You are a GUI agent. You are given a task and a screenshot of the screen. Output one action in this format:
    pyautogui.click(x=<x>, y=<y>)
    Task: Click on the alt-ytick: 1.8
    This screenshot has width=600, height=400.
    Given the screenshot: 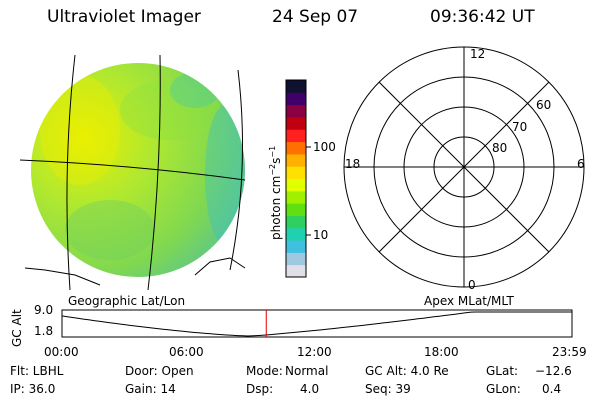 What is the action you would take?
    pyautogui.click(x=44, y=331)
    